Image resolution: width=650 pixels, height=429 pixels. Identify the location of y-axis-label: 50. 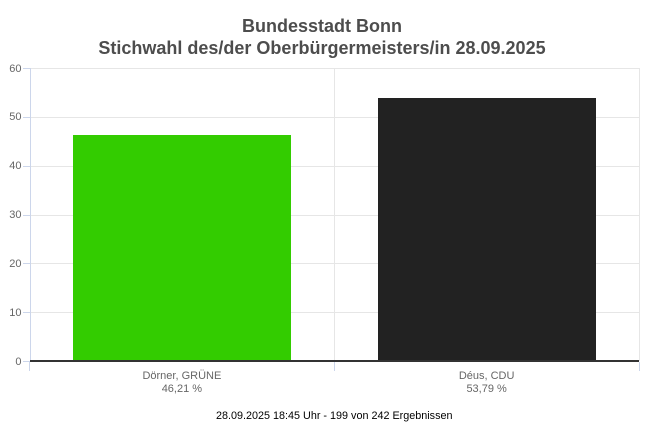
(15, 117).